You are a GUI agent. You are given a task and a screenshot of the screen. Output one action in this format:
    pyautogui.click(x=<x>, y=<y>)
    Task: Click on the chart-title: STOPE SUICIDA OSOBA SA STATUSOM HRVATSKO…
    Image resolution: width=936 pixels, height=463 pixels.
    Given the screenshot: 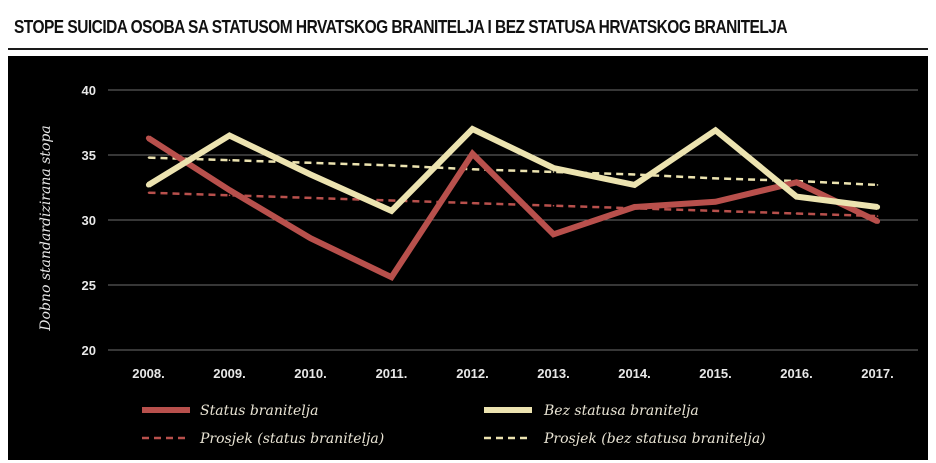 What is the action you would take?
    pyautogui.click(x=401, y=27)
    